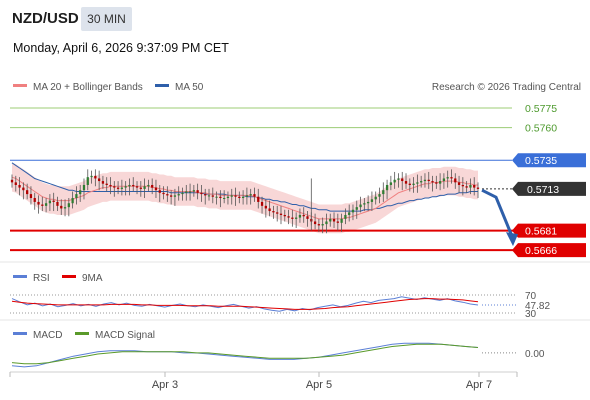  What do you see at coordinates (20, 85) in the screenshot?
I see `ma20-legend-swatch` at bounding box center [20, 85].